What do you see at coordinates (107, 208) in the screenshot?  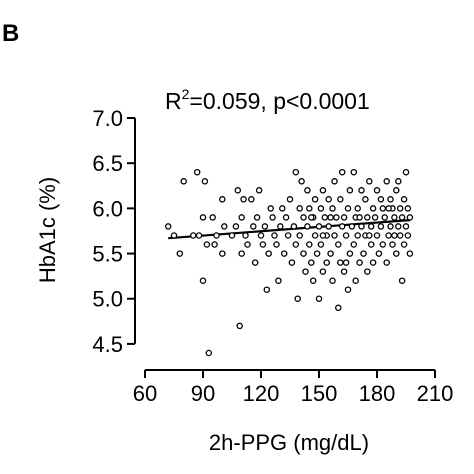 I see `y-tick-label: 6.0` at bounding box center [107, 208].